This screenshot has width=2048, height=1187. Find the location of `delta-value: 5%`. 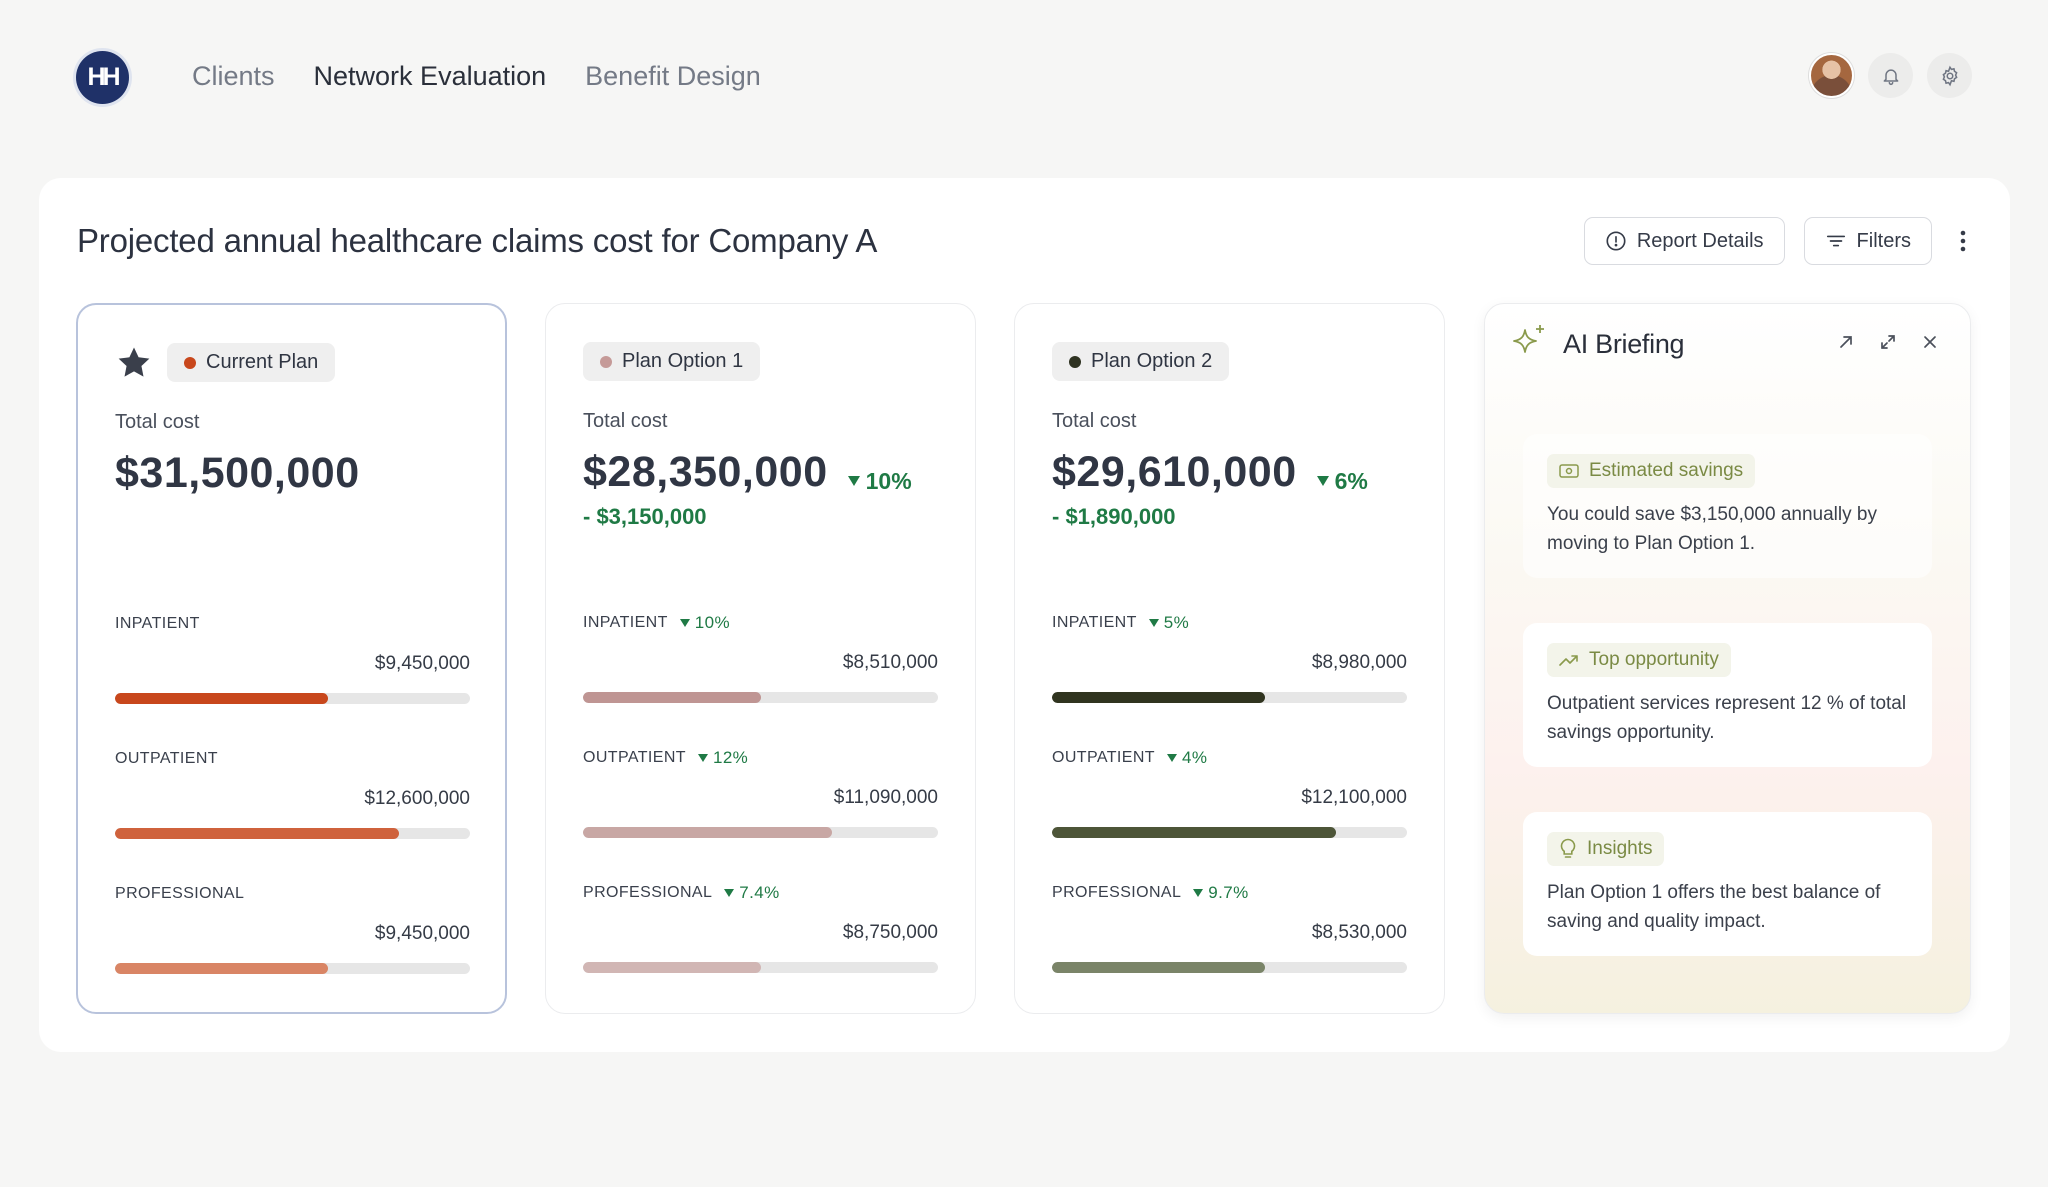

delta-value: 5% is located at coordinates (1176, 622).